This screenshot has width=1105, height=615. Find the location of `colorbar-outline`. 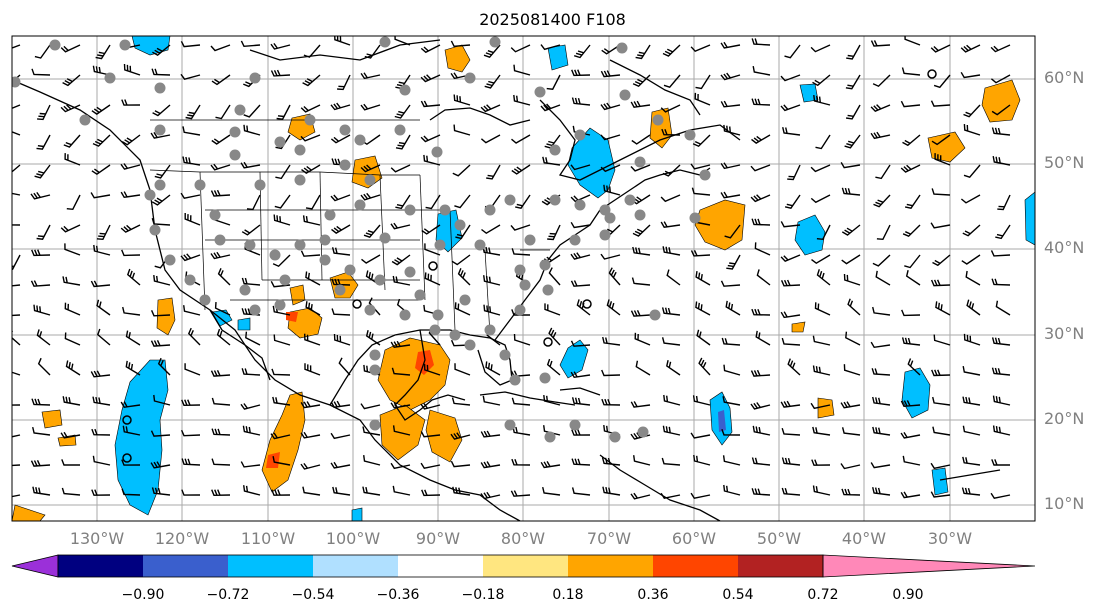

colorbar-outline is located at coordinates (440, 566).